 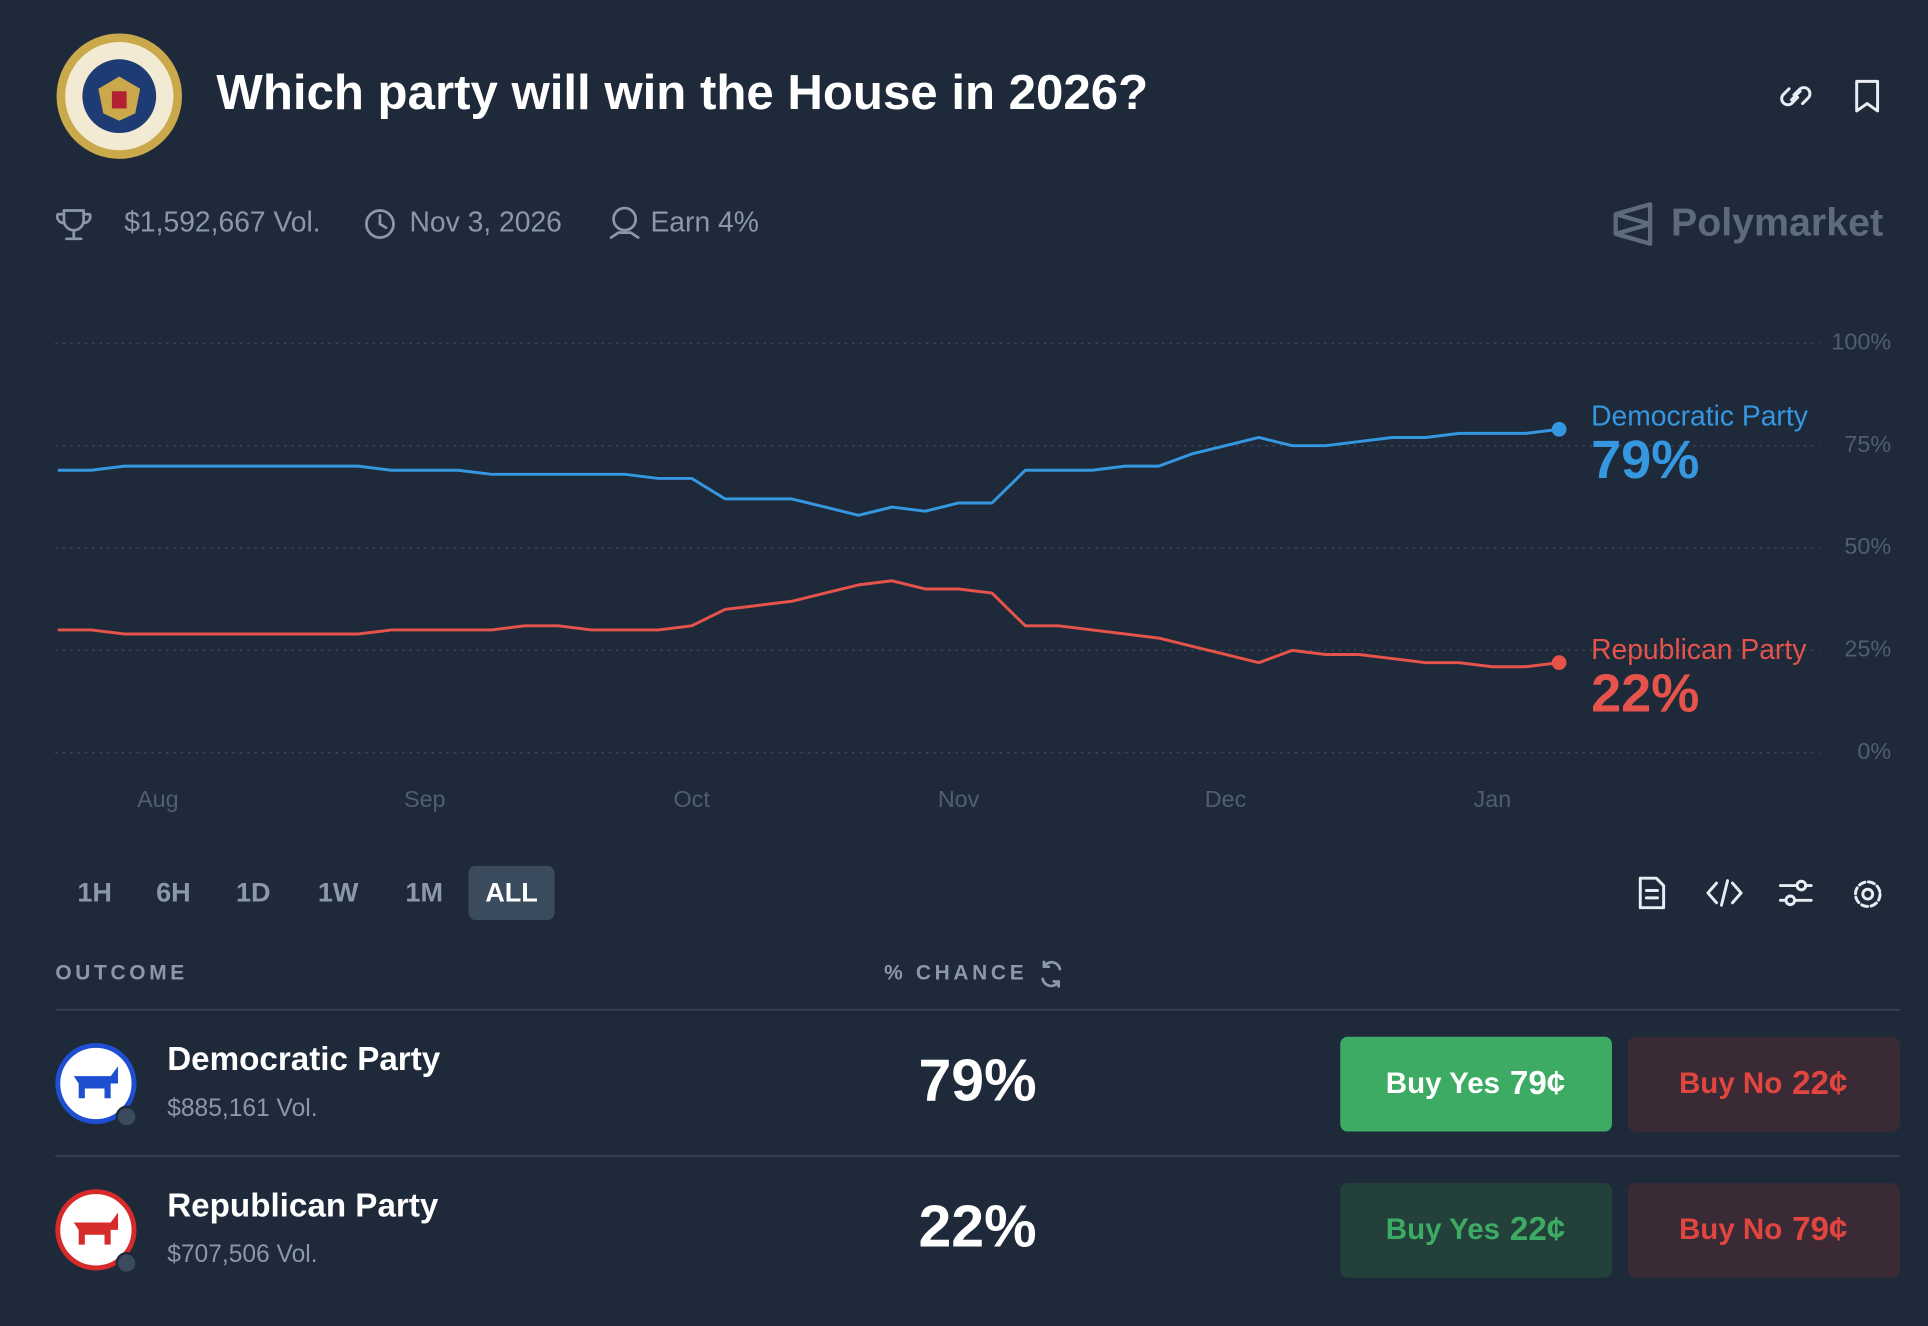 What do you see at coordinates (242, 1254) in the screenshot?
I see `outcome-volume: $707,506 Vol.` at bounding box center [242, 1254].